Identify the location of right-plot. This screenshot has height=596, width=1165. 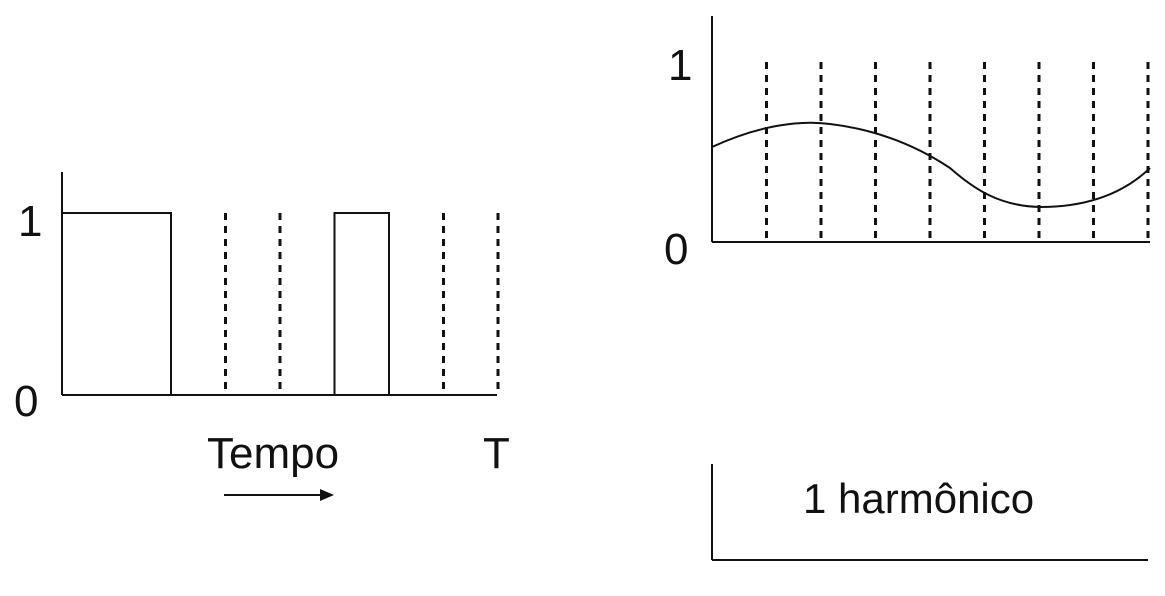
(931, 129).